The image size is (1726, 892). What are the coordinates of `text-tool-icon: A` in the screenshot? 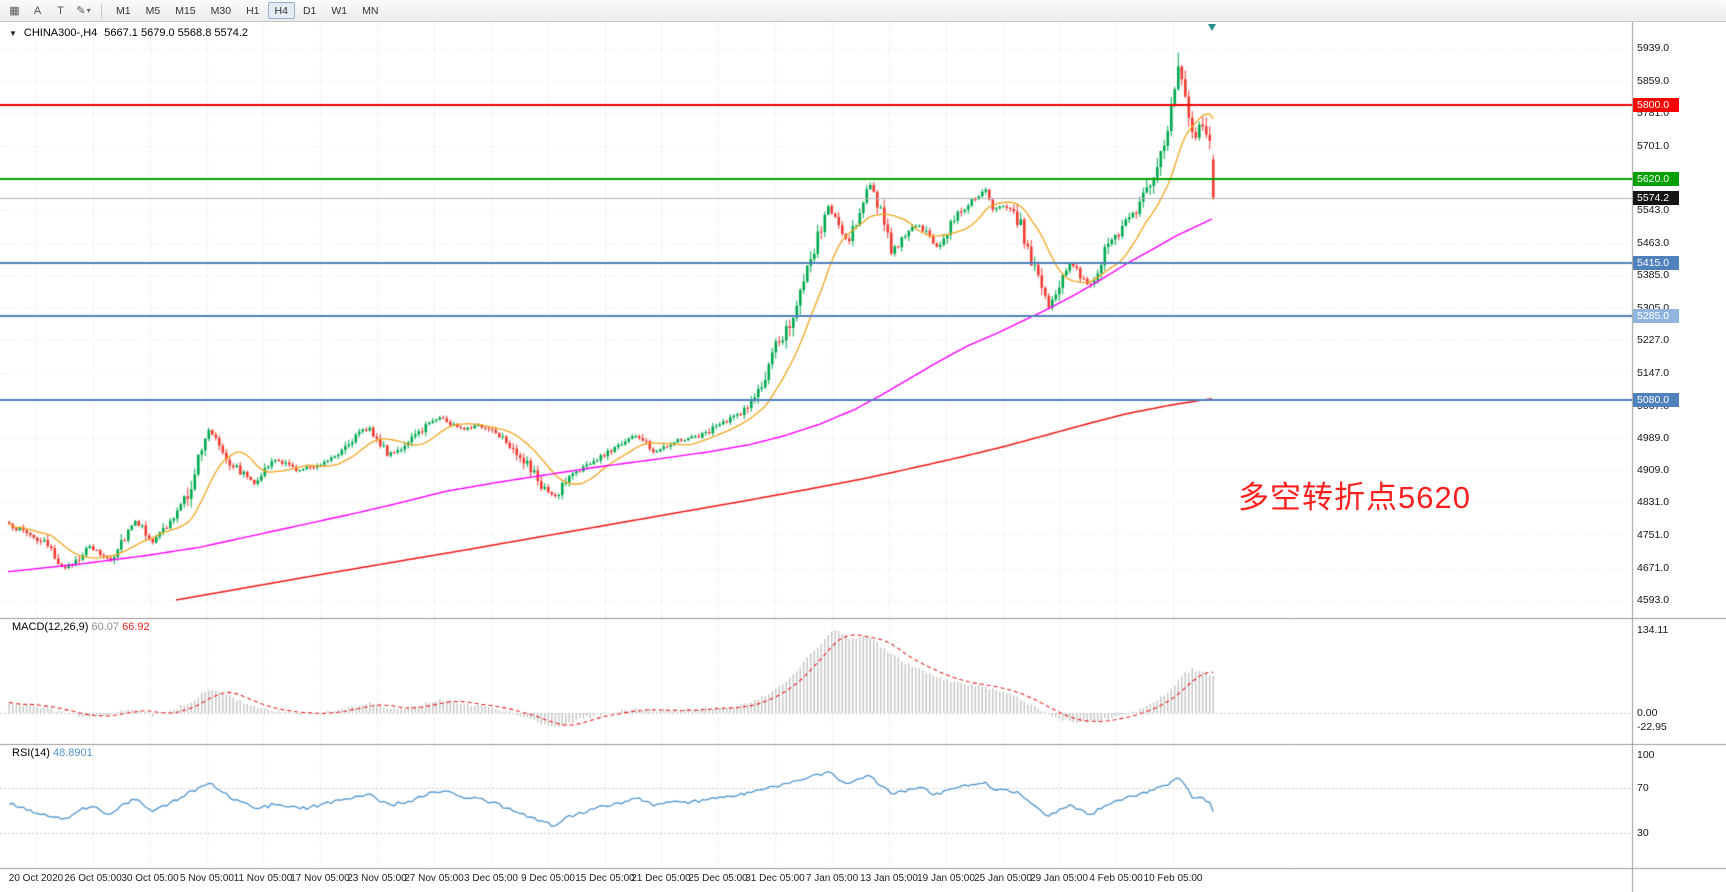 It's located at (37, 10).